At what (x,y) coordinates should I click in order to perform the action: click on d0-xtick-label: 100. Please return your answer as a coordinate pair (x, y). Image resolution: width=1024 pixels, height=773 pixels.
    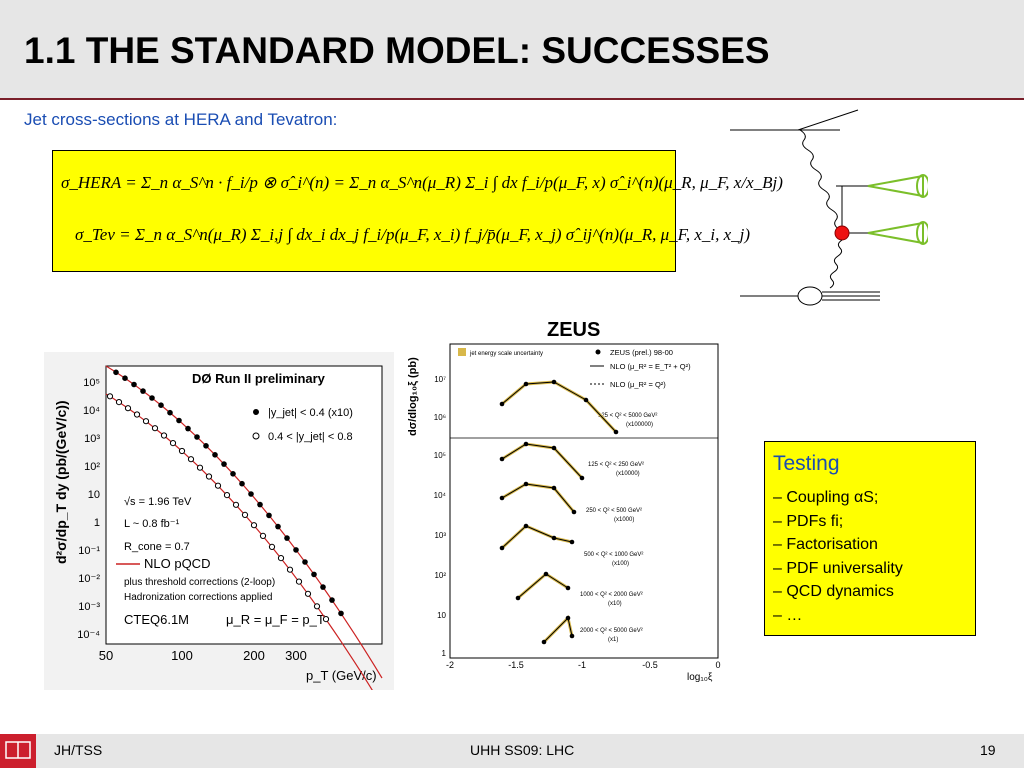
    Looking at the image, I should click on (182, 655).